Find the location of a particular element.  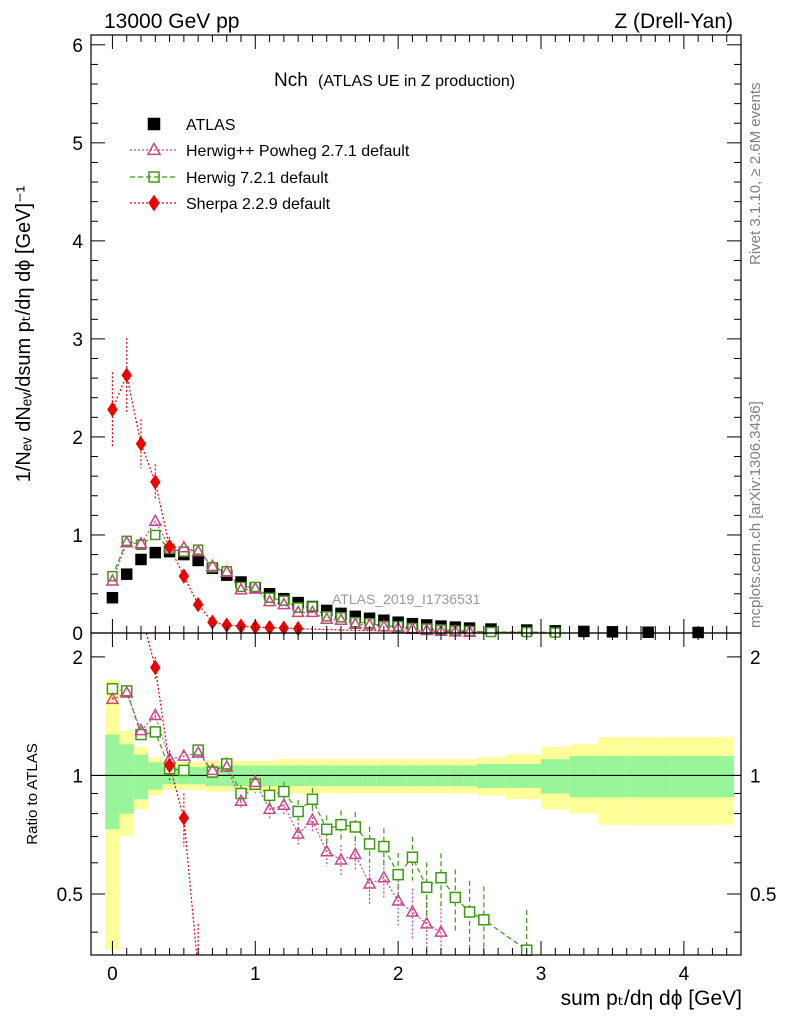

energy-label: 13000 GeV pp is located at coordinates (171, 21).